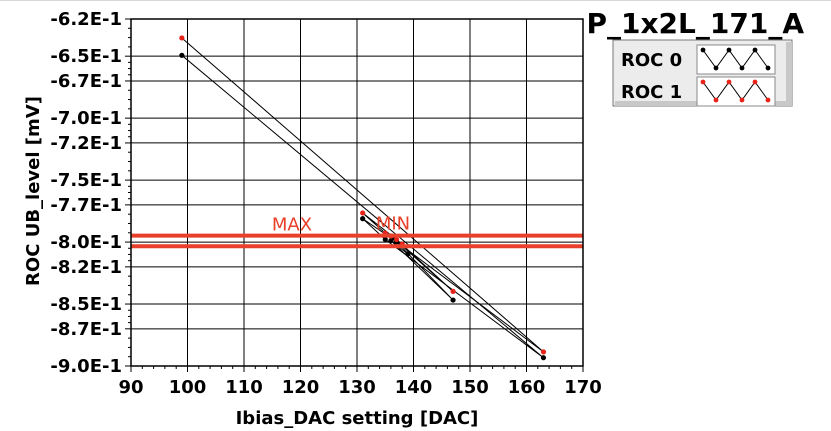 Image resolution: width=831 pixels, height=431 pixels. I want to click on y-tick-label: -8.5E-1, so click(86, 304).